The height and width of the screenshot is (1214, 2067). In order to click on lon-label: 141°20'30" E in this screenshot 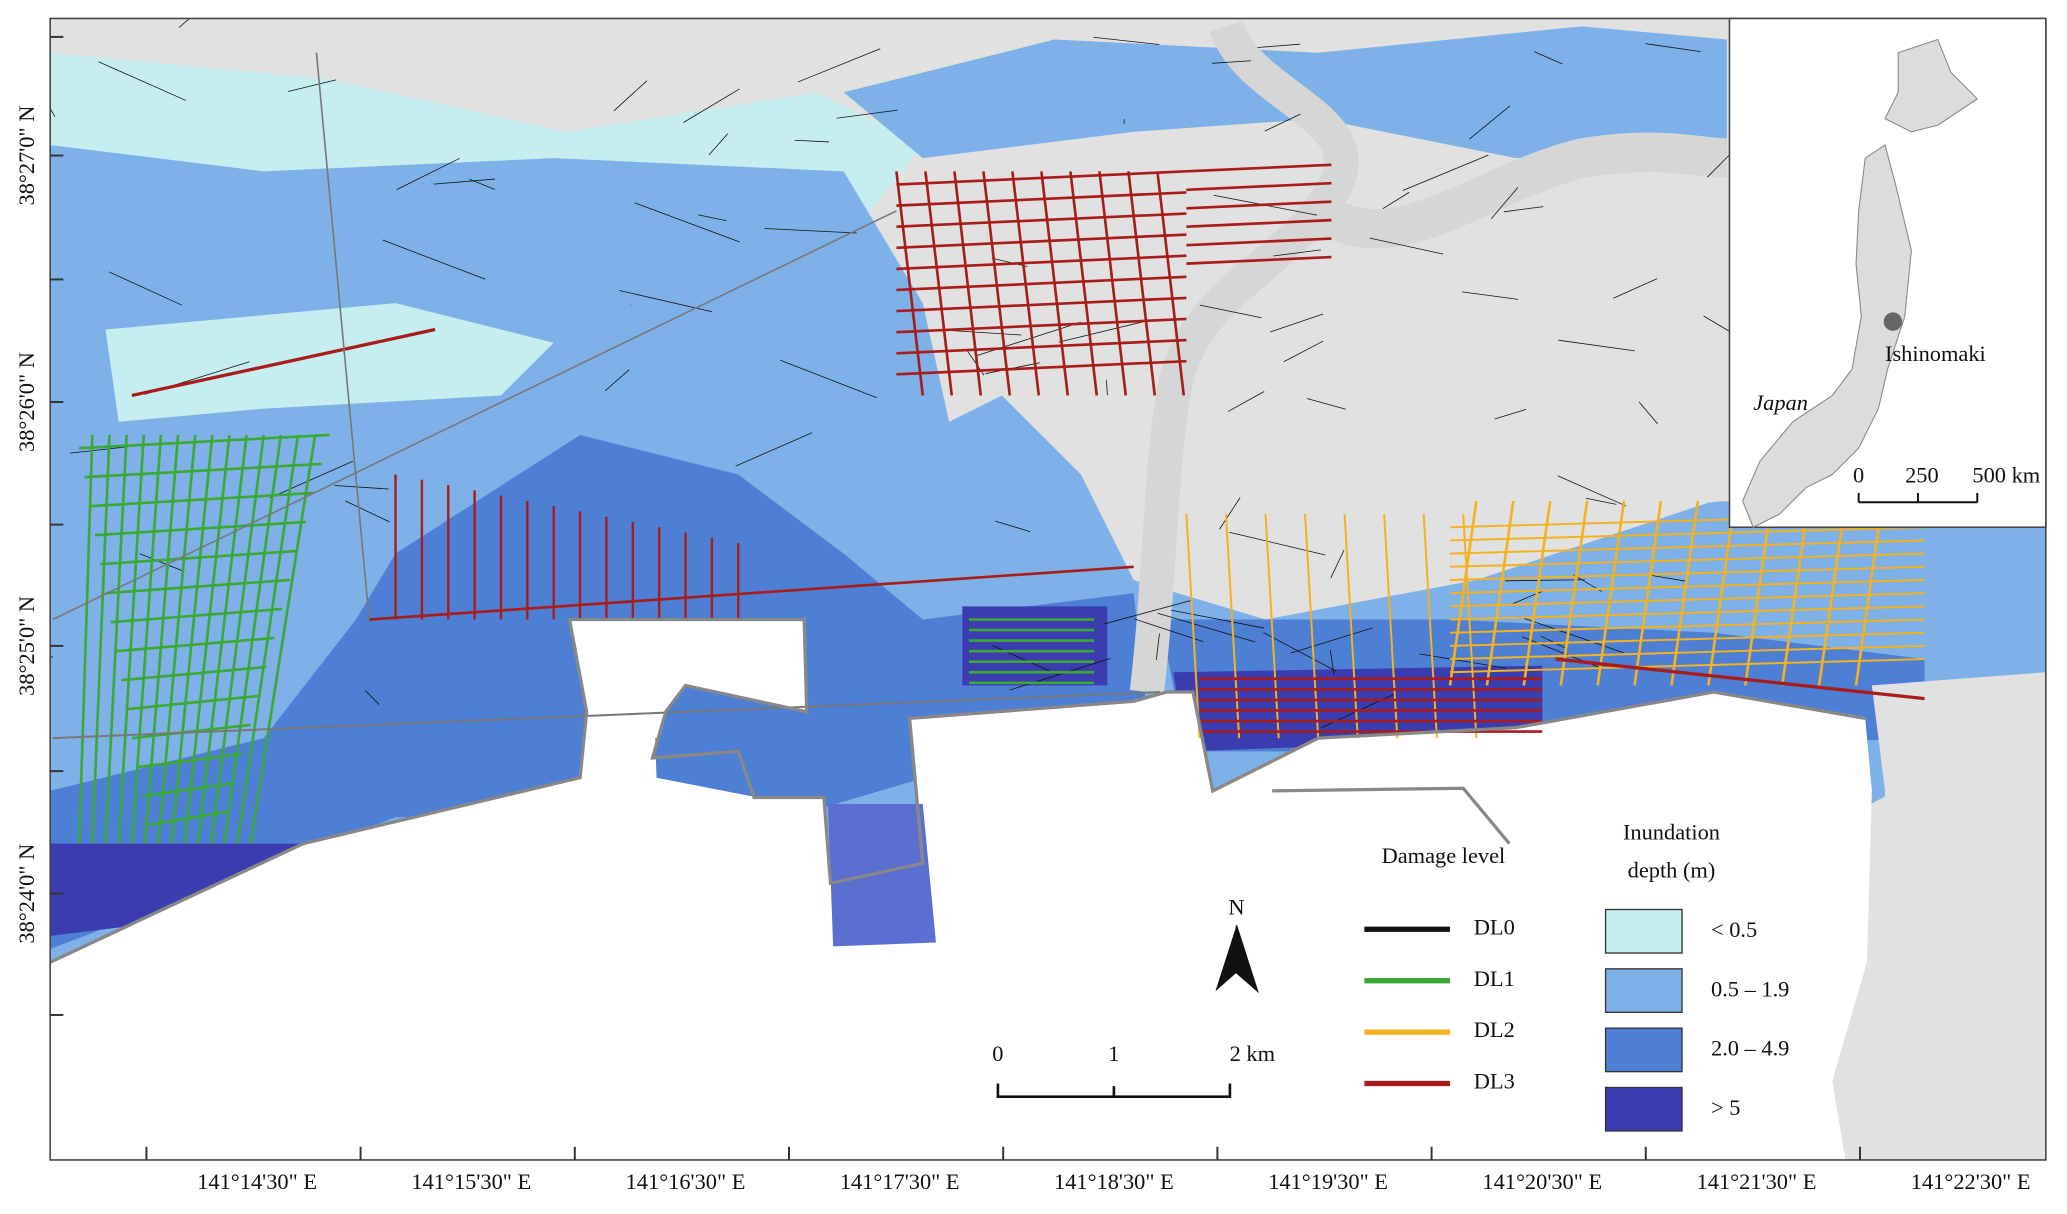, I will do `click(1542, 1181)`.